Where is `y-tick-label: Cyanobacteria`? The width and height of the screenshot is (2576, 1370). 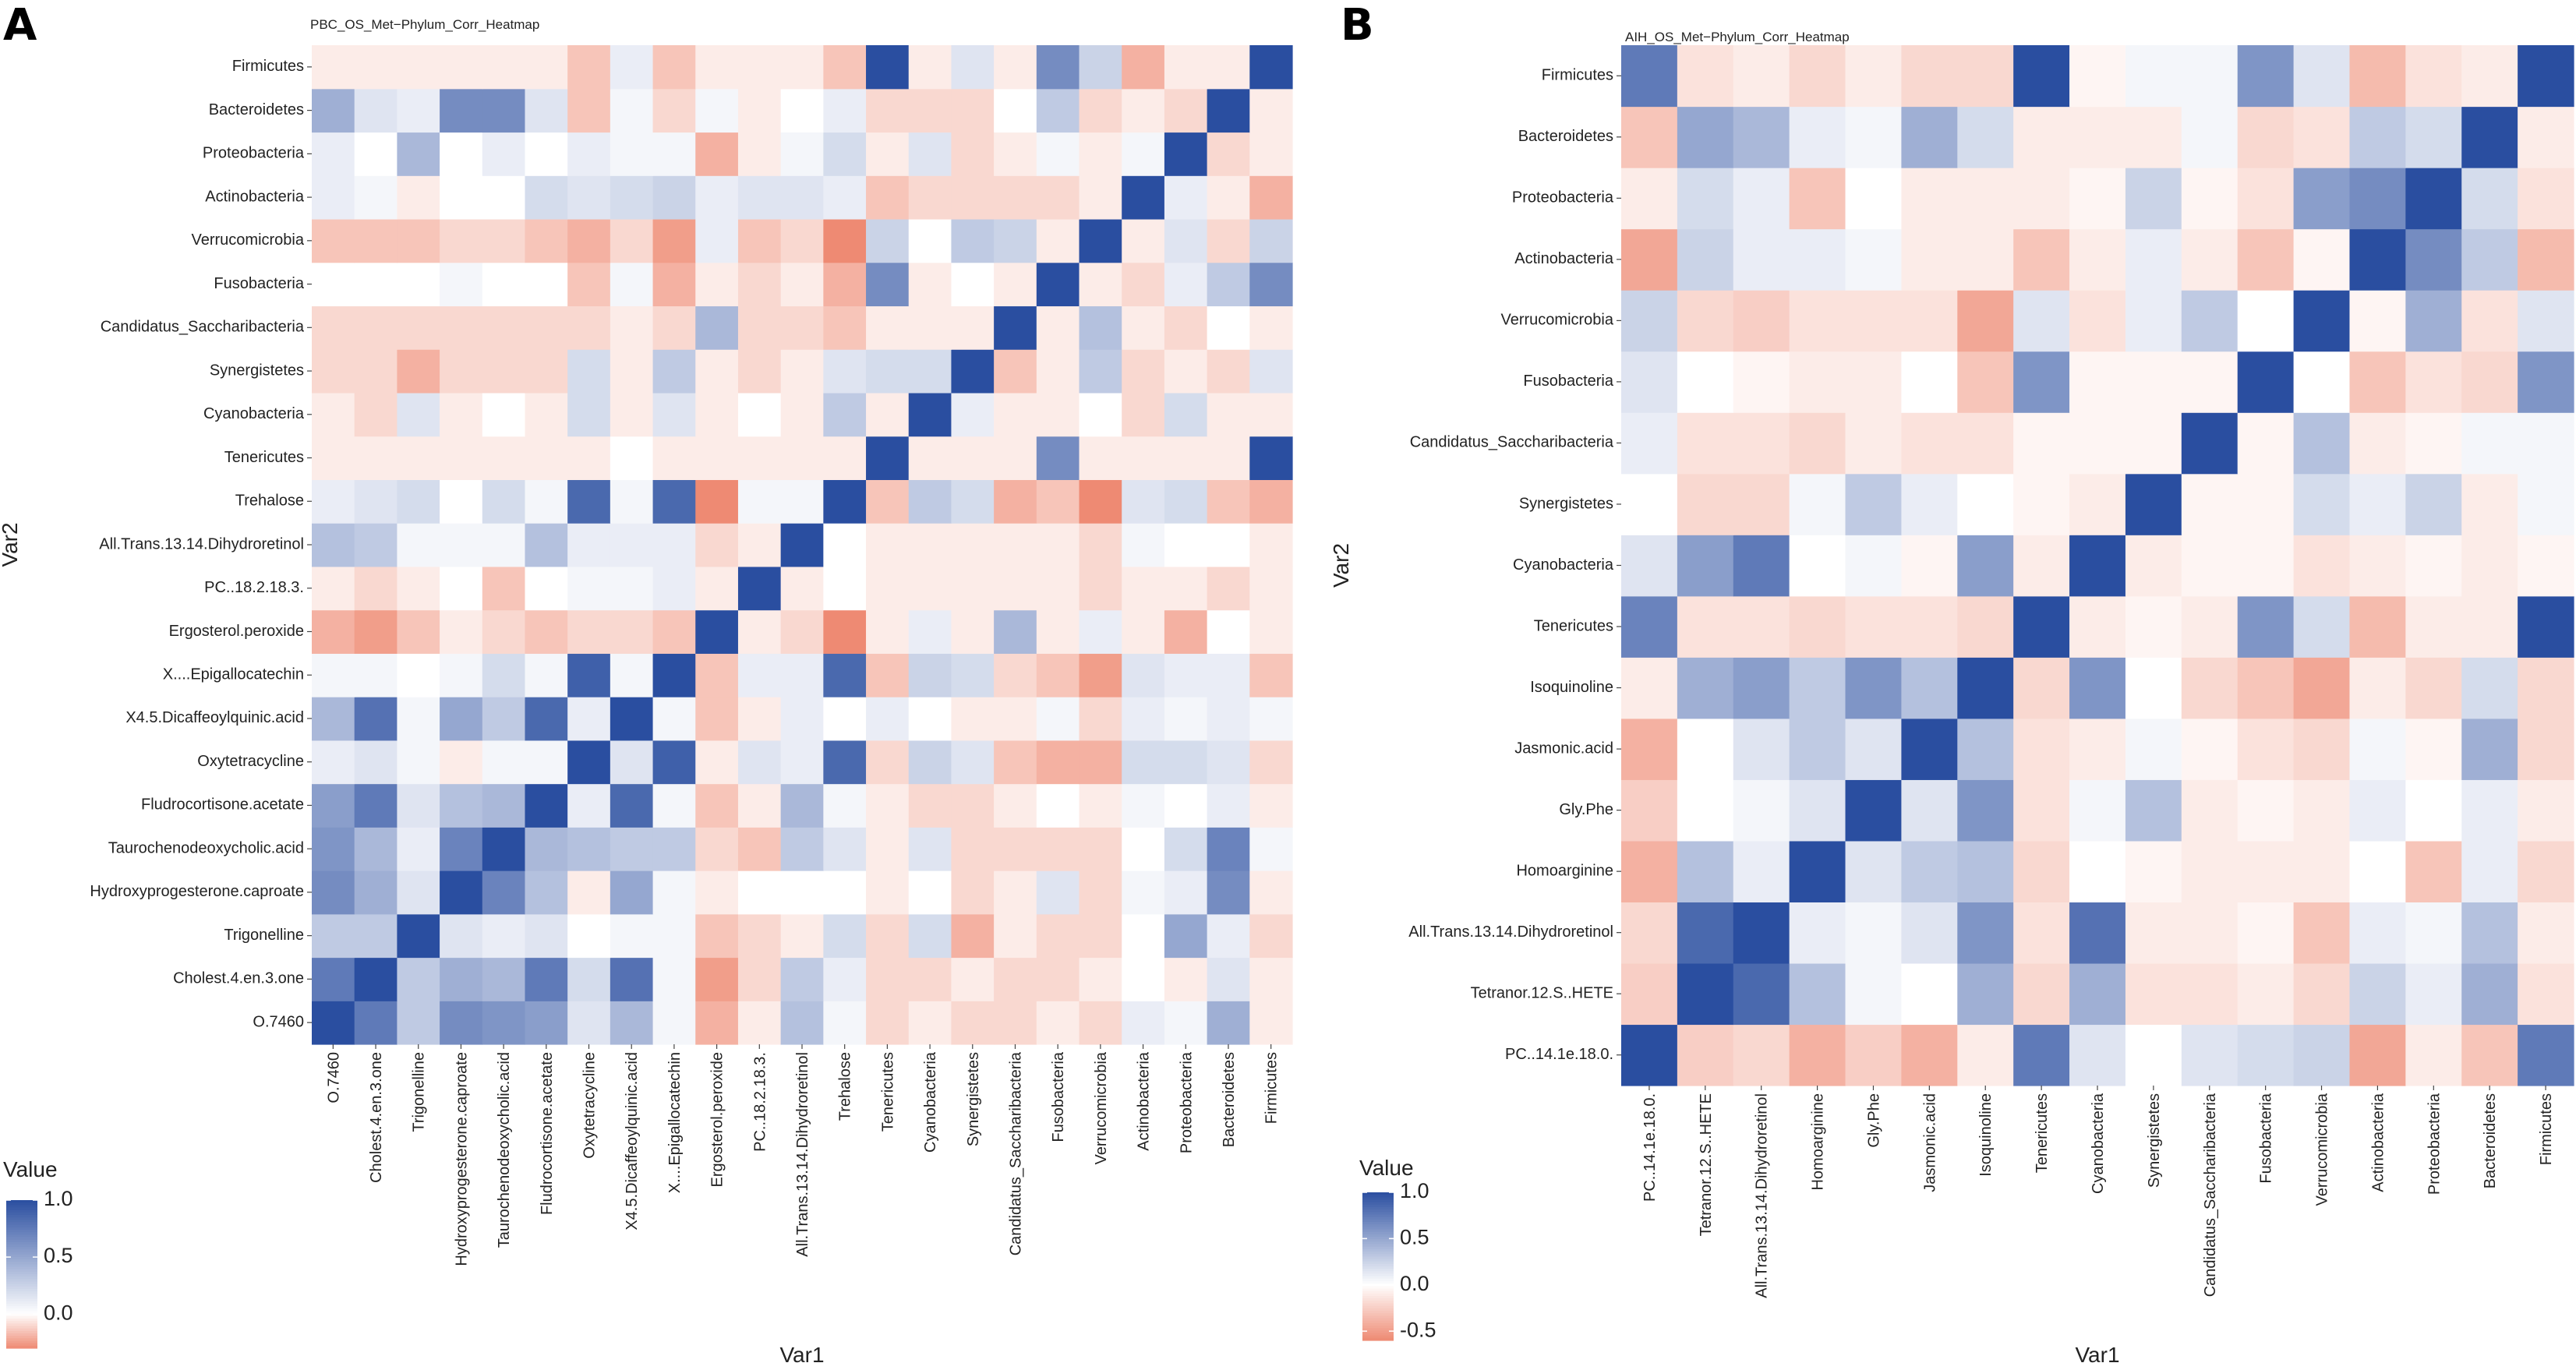
y-tick-label: Cyanobacteria is located at coordinates (254, 413).